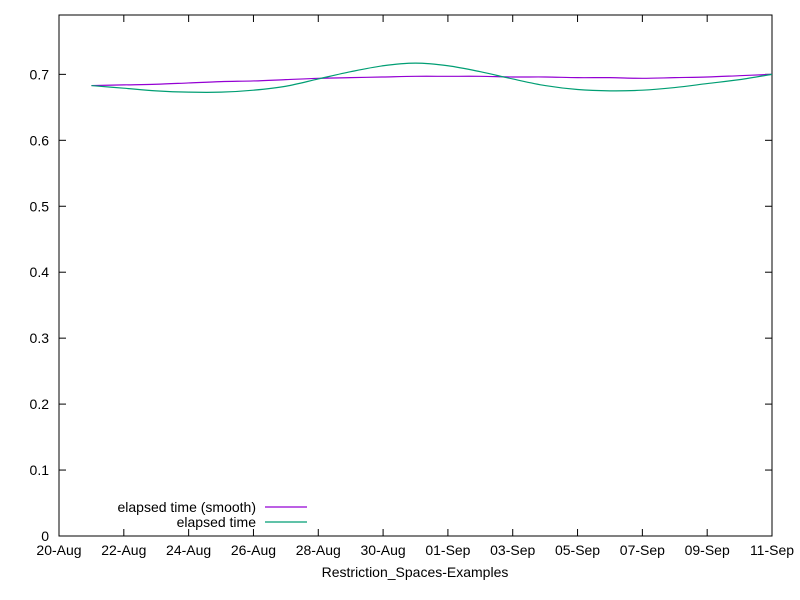 The image size is (800, 600). What do you see at coordinates (318, 550) in the screenshot?
I see `x-tick-label: 28-Aug` at bounding box center [318, 550].